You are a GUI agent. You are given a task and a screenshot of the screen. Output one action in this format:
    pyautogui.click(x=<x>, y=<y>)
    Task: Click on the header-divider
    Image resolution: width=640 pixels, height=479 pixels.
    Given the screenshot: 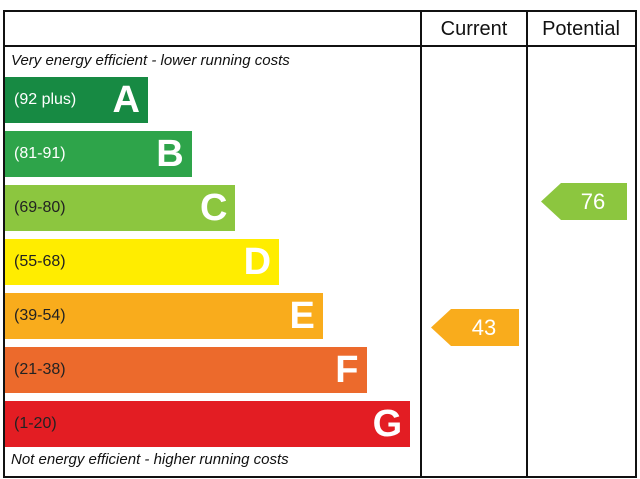 What is the action you would take?
    pyautogui.click(x=320, y=46)
    